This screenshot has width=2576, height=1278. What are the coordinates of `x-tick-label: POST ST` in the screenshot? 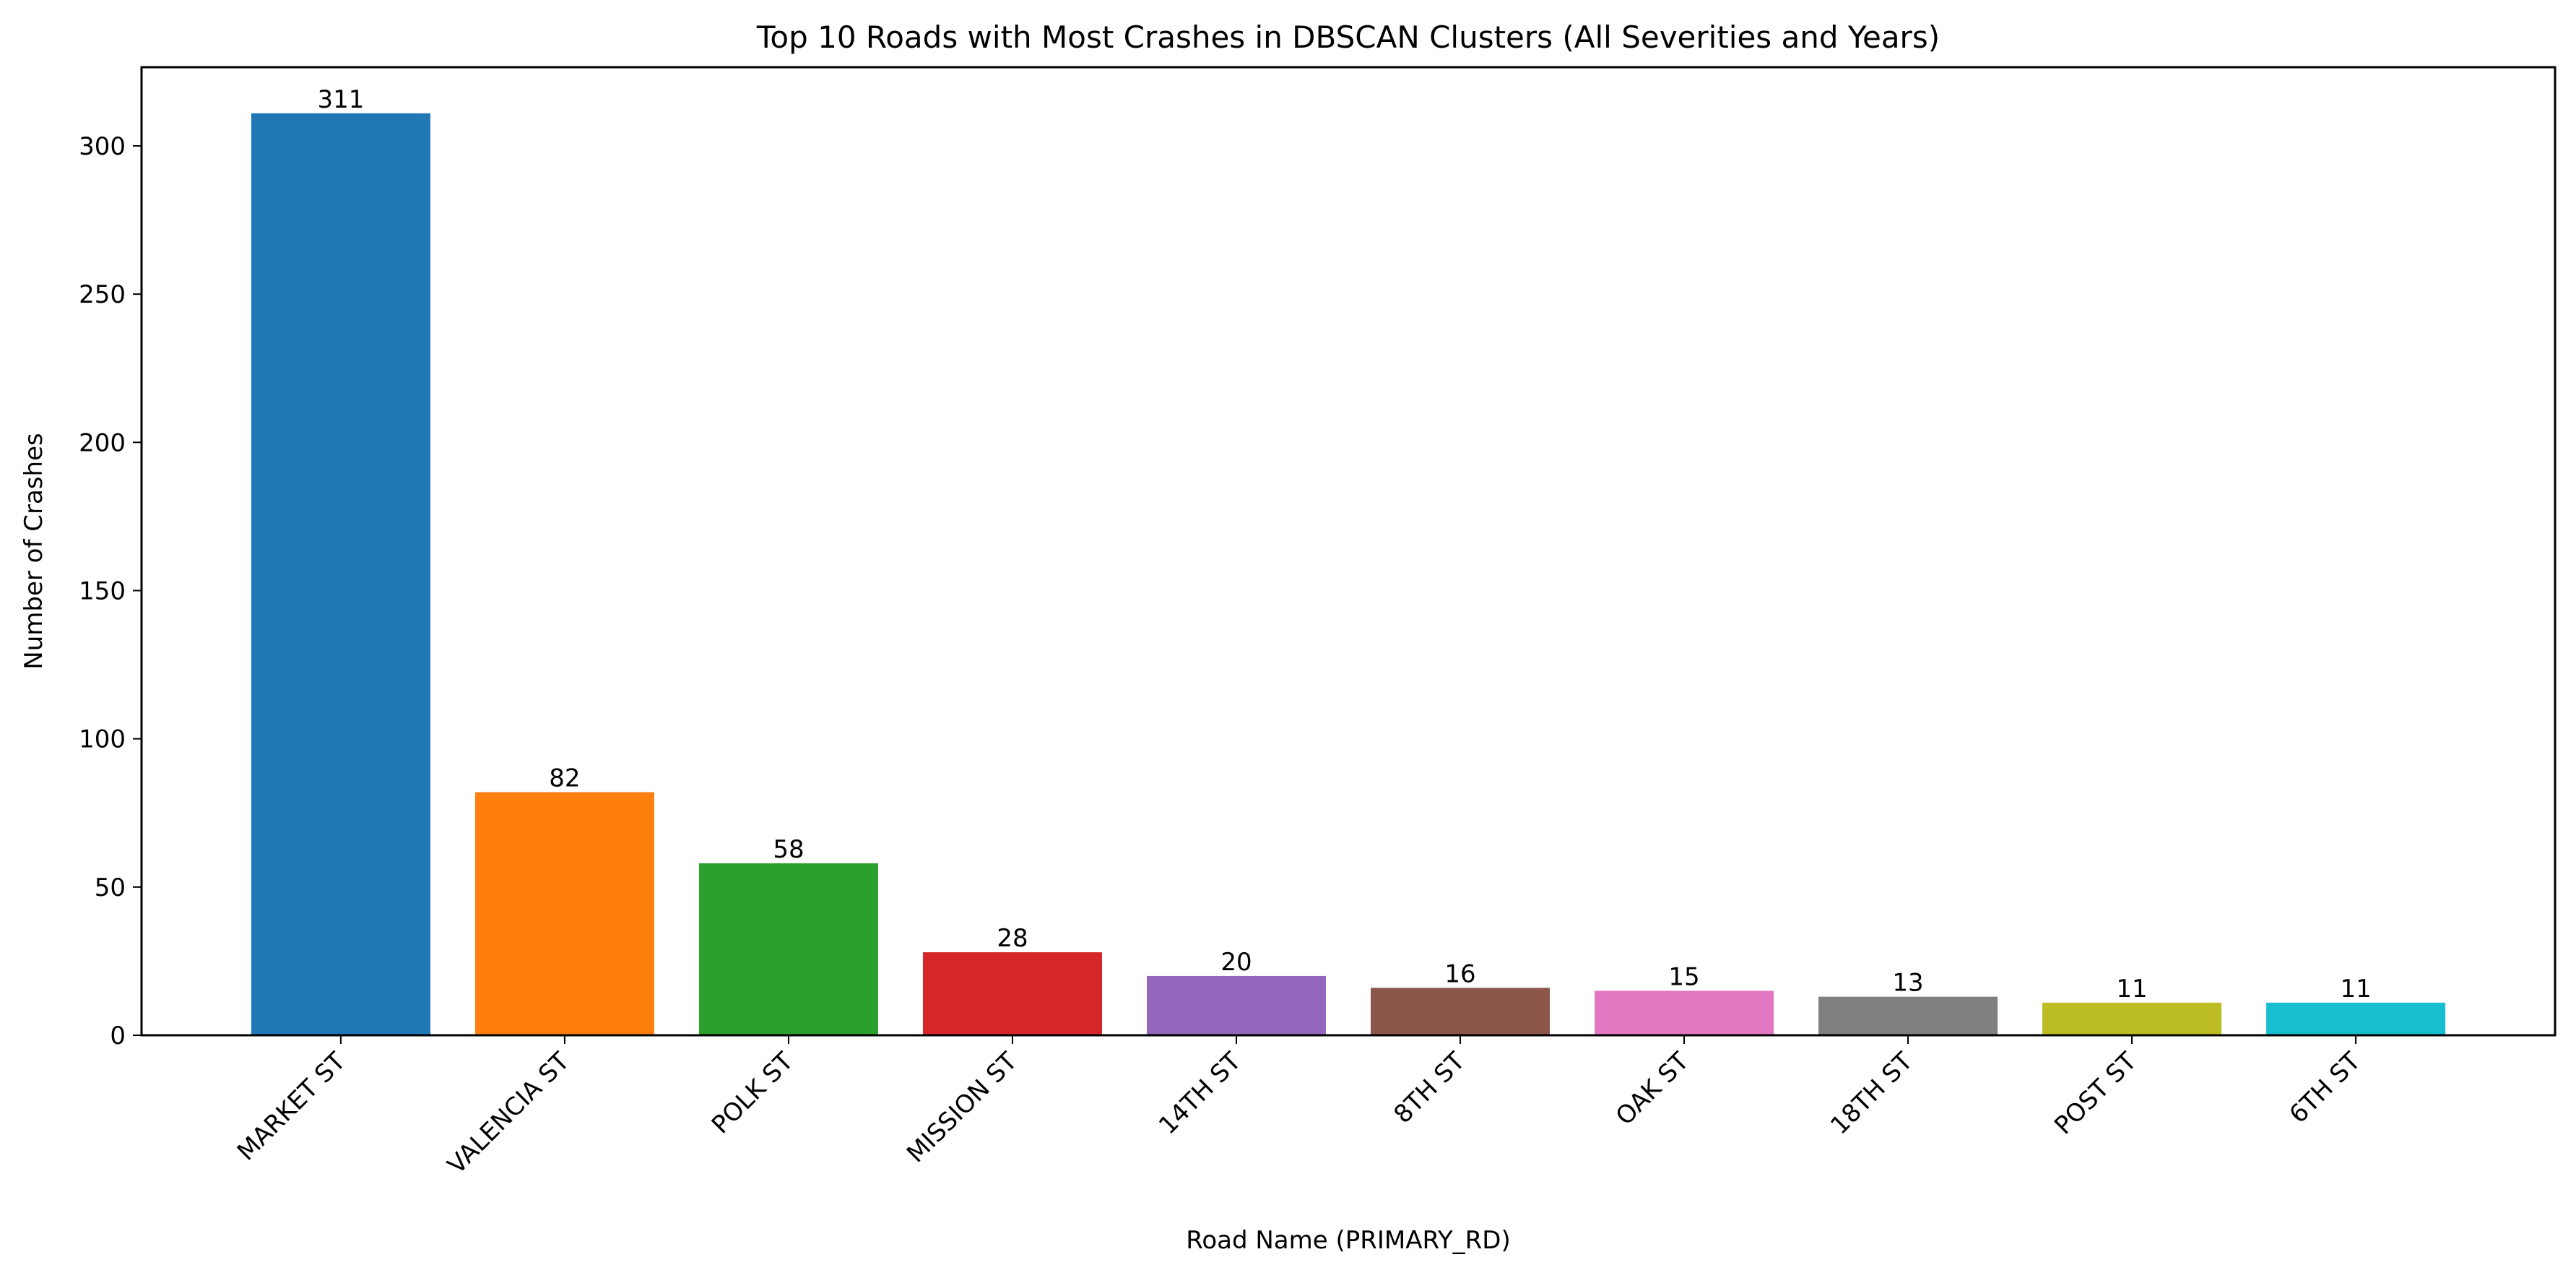 It's located at (2095, 1093).